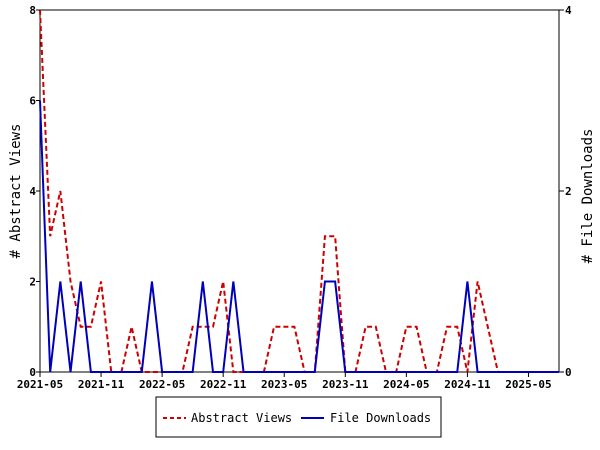  I want to click on y-right-axis-label: # File Downloads, so click(588, 196).